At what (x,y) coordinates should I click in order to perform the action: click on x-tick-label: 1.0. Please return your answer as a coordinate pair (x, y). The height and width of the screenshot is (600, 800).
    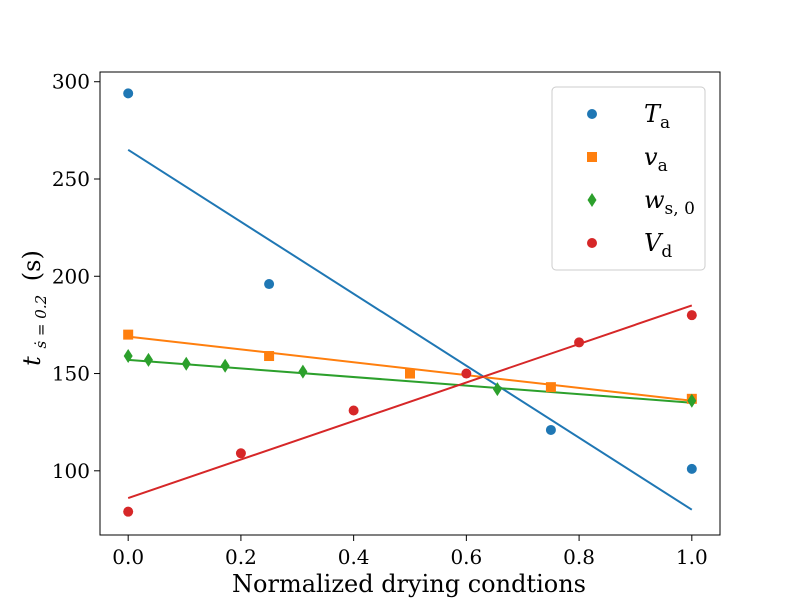
    Looking at the image, I should click on (692, 557).